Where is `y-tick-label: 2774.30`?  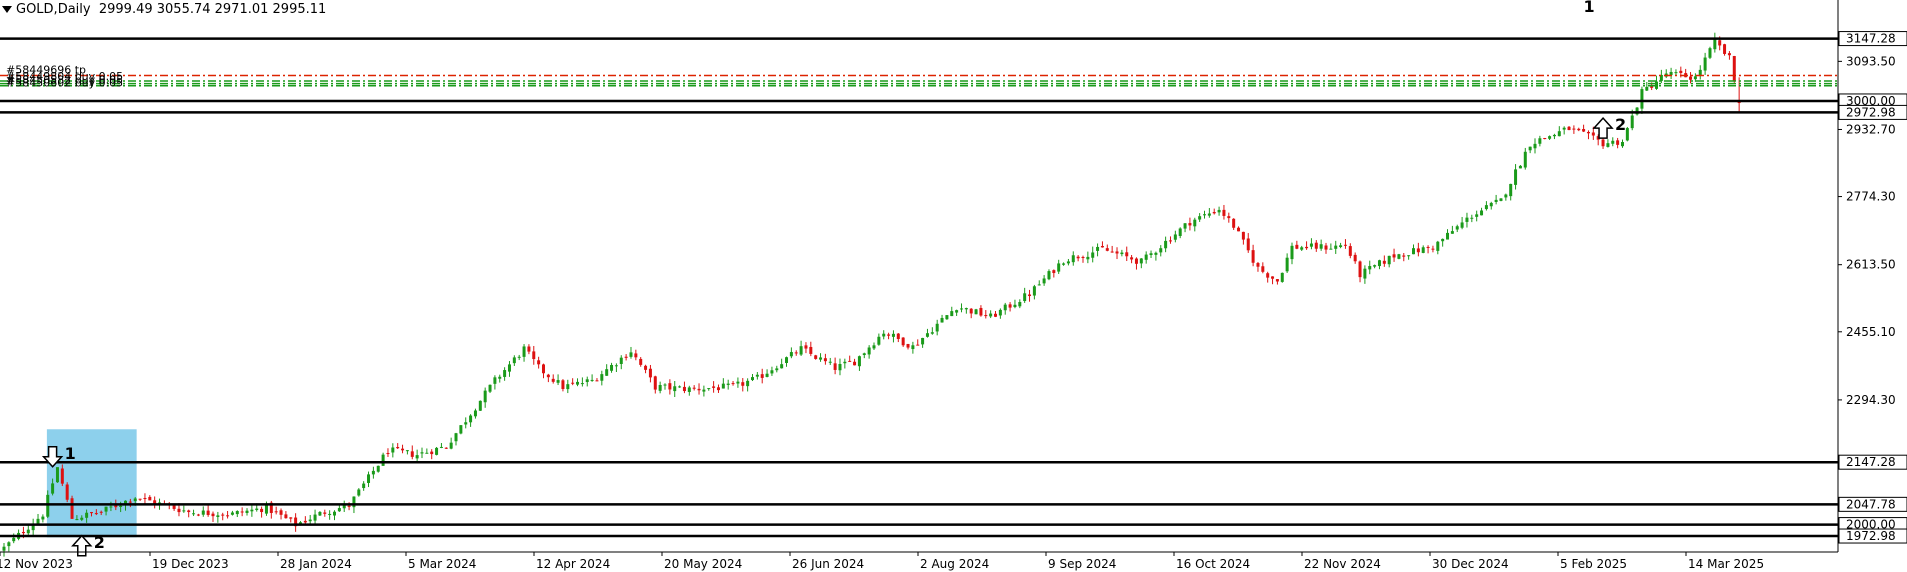 y-tick-label: 2774.30 is located at coordinates (1871, 197).